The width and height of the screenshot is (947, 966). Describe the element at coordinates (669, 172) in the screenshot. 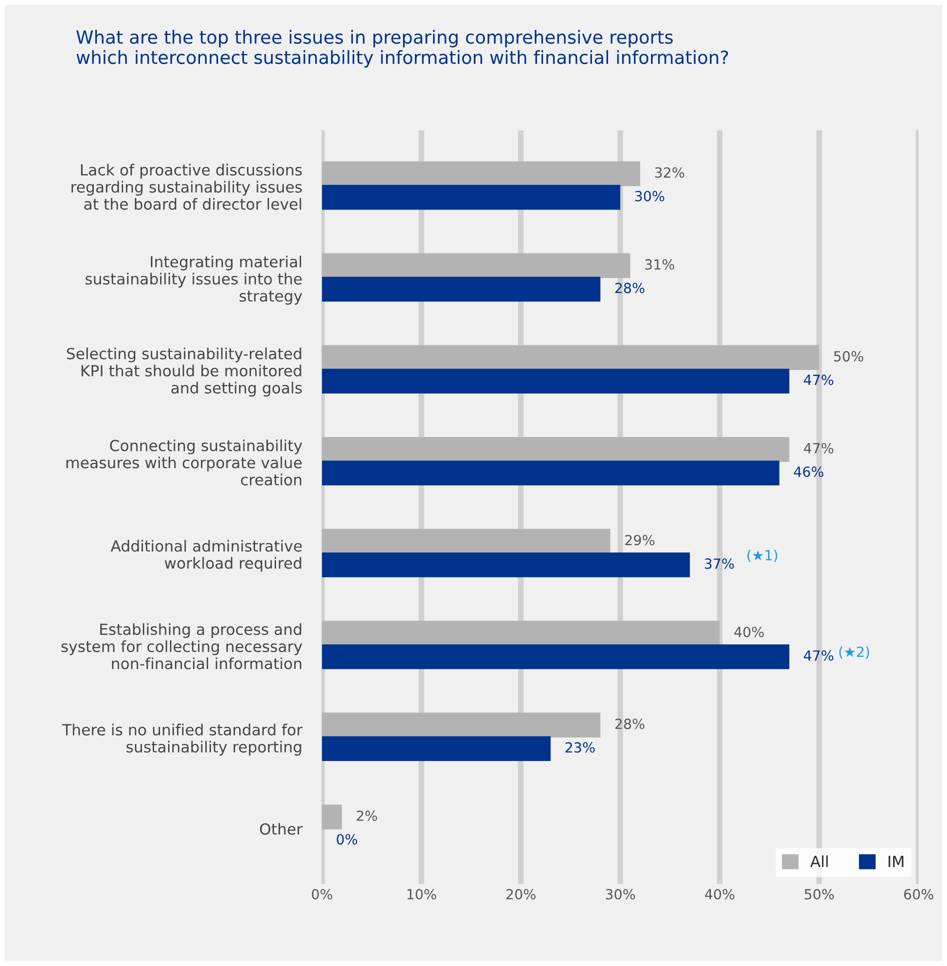

I see `data-label: 32%` at that location.